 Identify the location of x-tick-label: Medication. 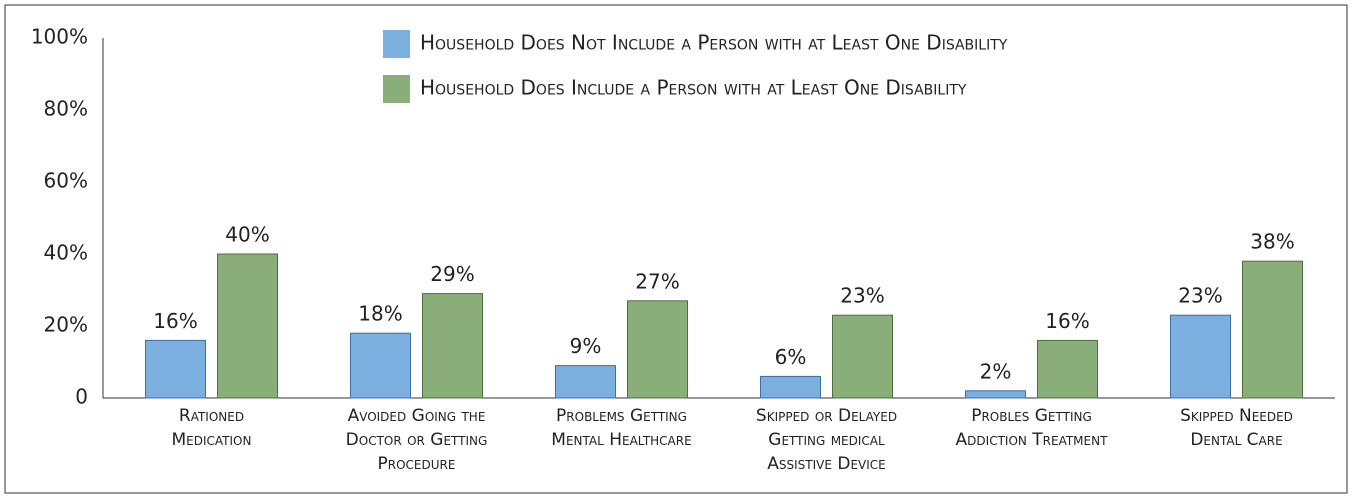
(212, 440).